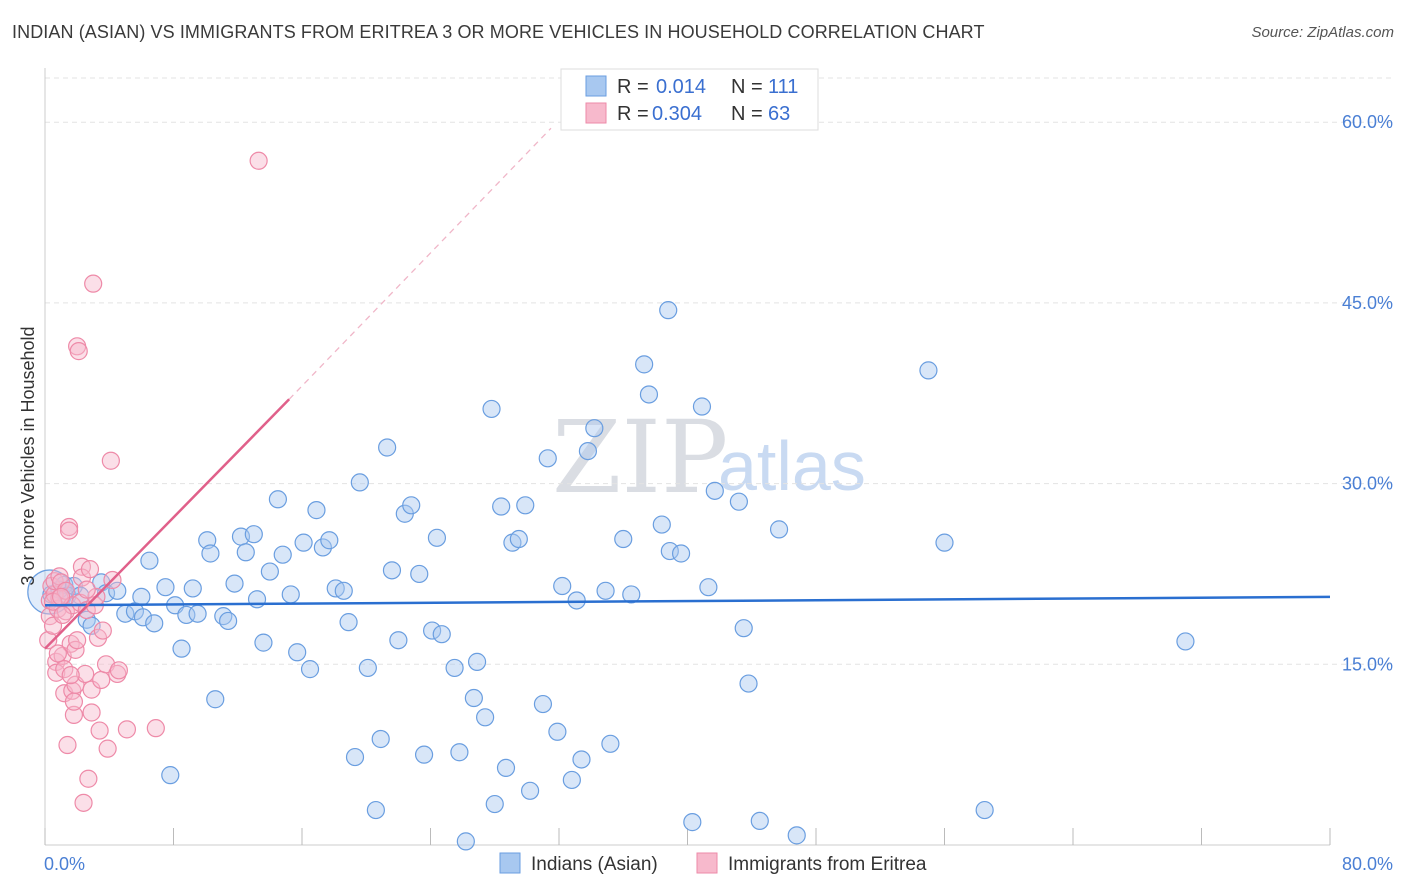  Describe the element at coordinates (687, 601) in the screenshot. I see `trend-line-blue` at that location.